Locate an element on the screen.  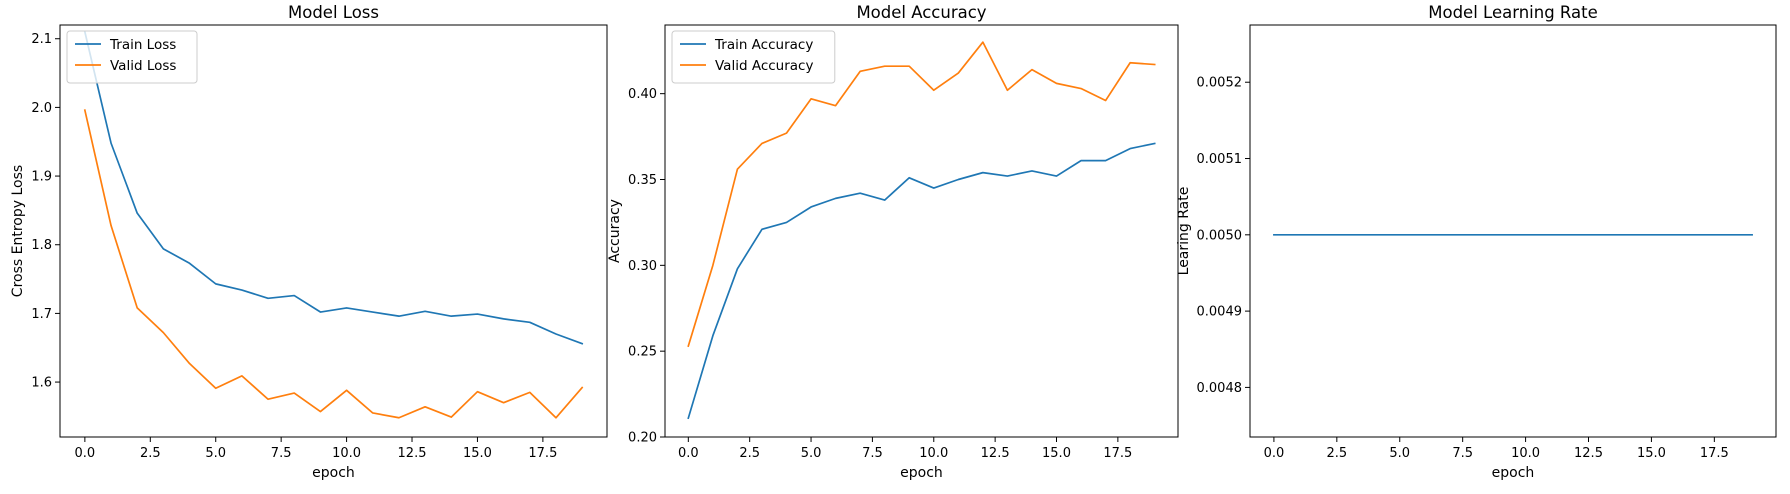
y-tick-label: 1.7 is located at coordinates (41, 314).